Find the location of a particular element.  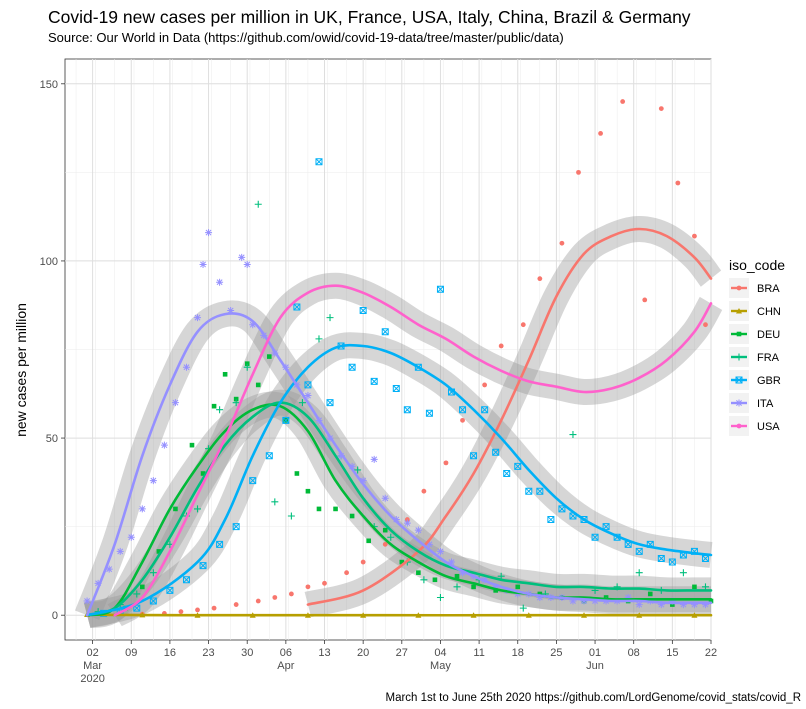

x-month-label: May is located at coordinates (440, 666).